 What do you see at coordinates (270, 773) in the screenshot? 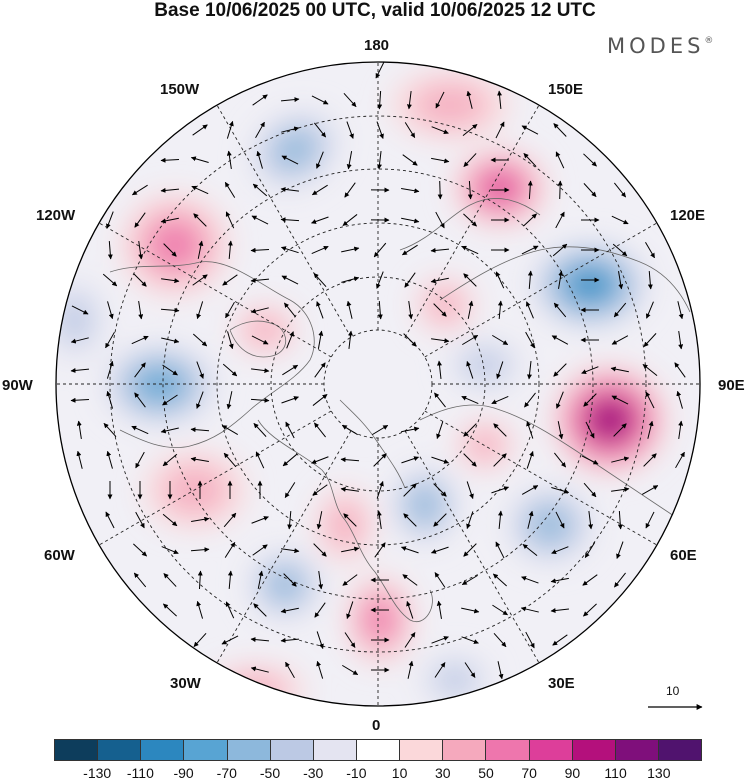
I see `colorbar-tick-label: -50` at bounding box center [270, 773].